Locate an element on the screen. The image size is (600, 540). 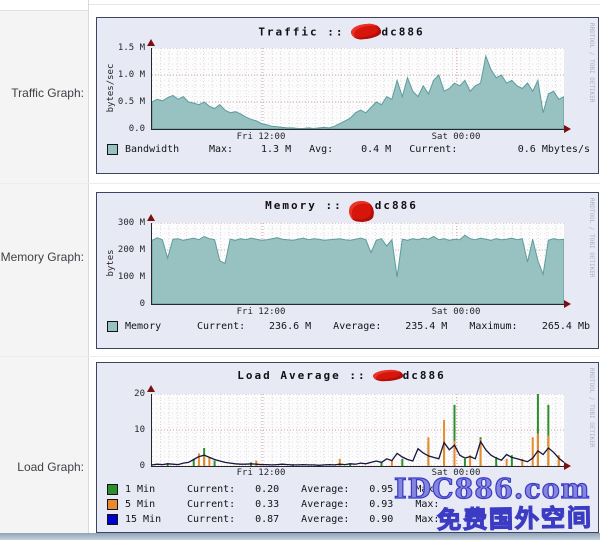
y-tick: 1.0 M is located at coordinates (131, 75).